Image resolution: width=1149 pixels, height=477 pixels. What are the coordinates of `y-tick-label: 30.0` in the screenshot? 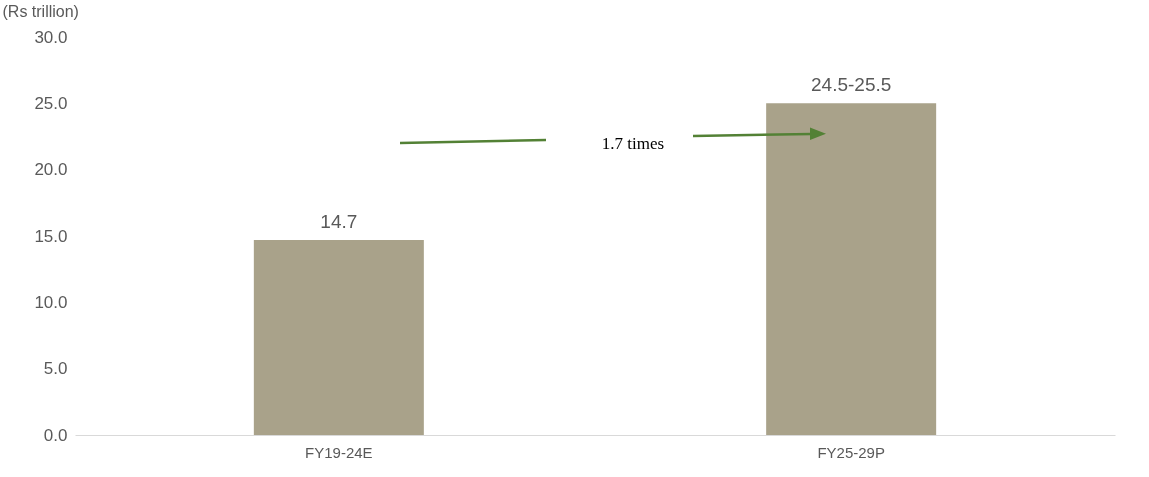 It's located at (51, 37).